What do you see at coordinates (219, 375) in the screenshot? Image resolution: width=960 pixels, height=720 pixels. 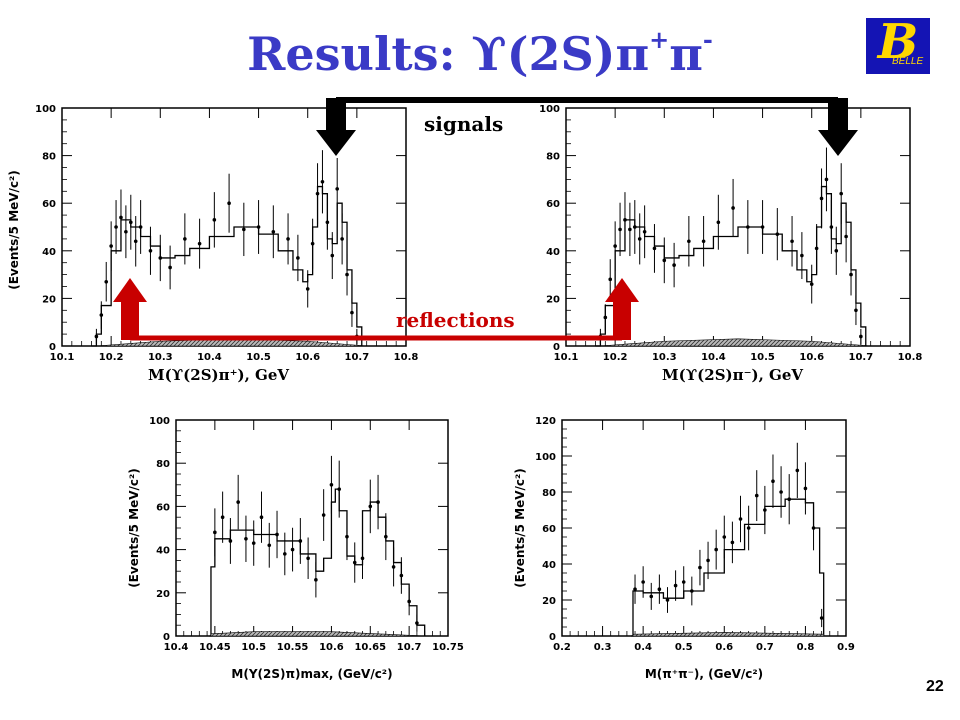 I see `chart1-xlabel: M(ϒ(2S)π⁺), GeV` at bounding box center [219, 375].